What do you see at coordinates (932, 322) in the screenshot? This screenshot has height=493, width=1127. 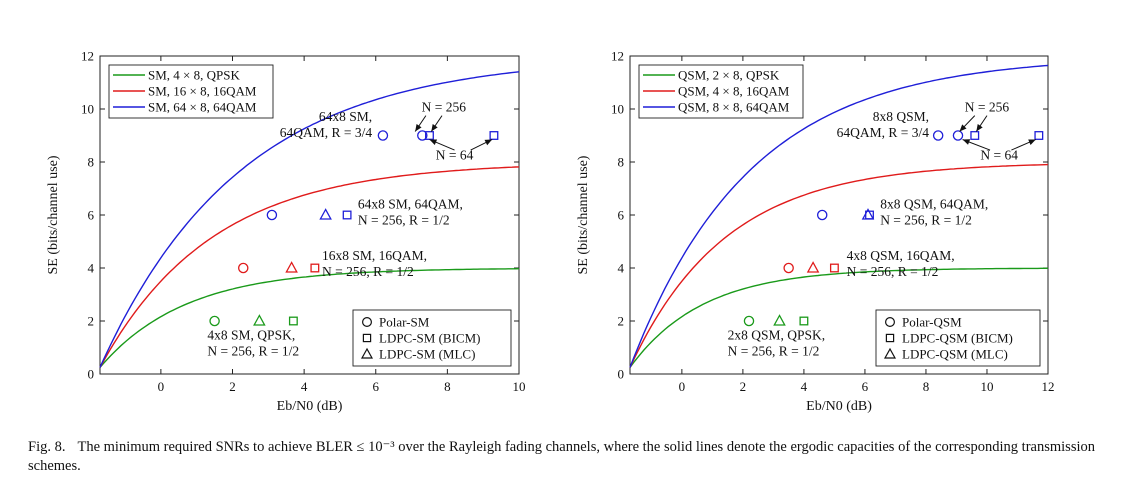 I see `marker-legend-entry: Polar-QSM` at bounding box center [932, 322].